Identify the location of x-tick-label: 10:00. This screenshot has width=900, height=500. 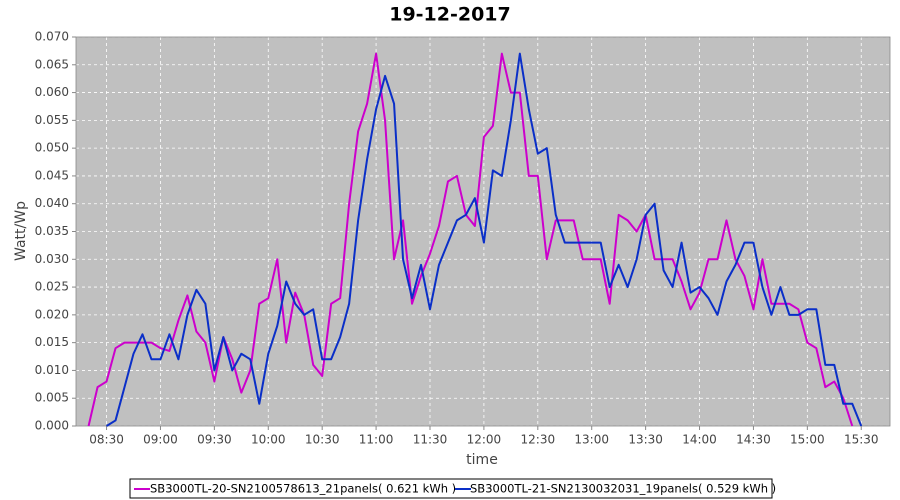
(268, 440).